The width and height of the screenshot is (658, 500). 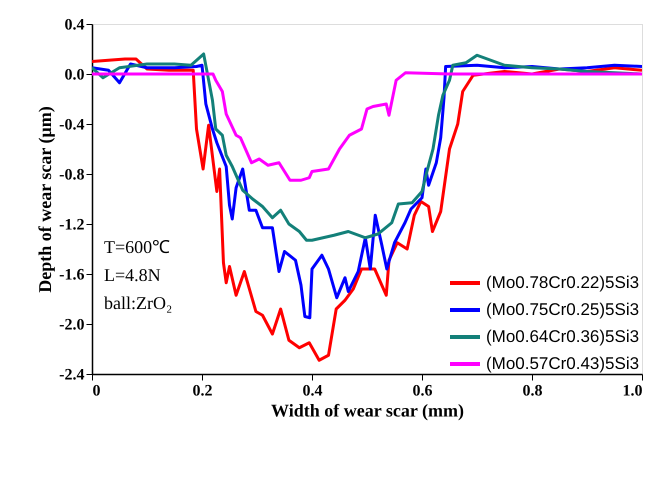 What do you see at coordinates (45, 199) in the screenshot?
I see `y-axis-title: Depth of wear scar (μm)` at bounding box center [45, 199].